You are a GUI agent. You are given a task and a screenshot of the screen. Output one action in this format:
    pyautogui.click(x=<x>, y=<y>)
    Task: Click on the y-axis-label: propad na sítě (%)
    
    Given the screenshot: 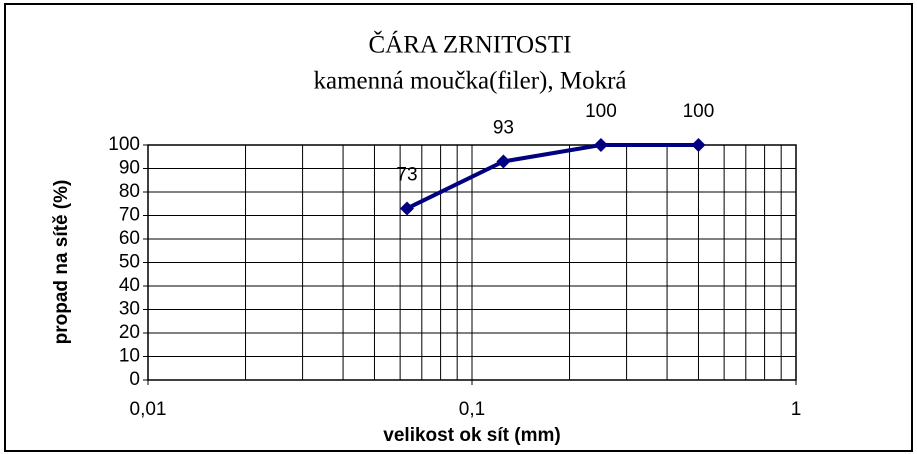 What is the action you would take?
    pyautogui.click(x=61, y=262)
    